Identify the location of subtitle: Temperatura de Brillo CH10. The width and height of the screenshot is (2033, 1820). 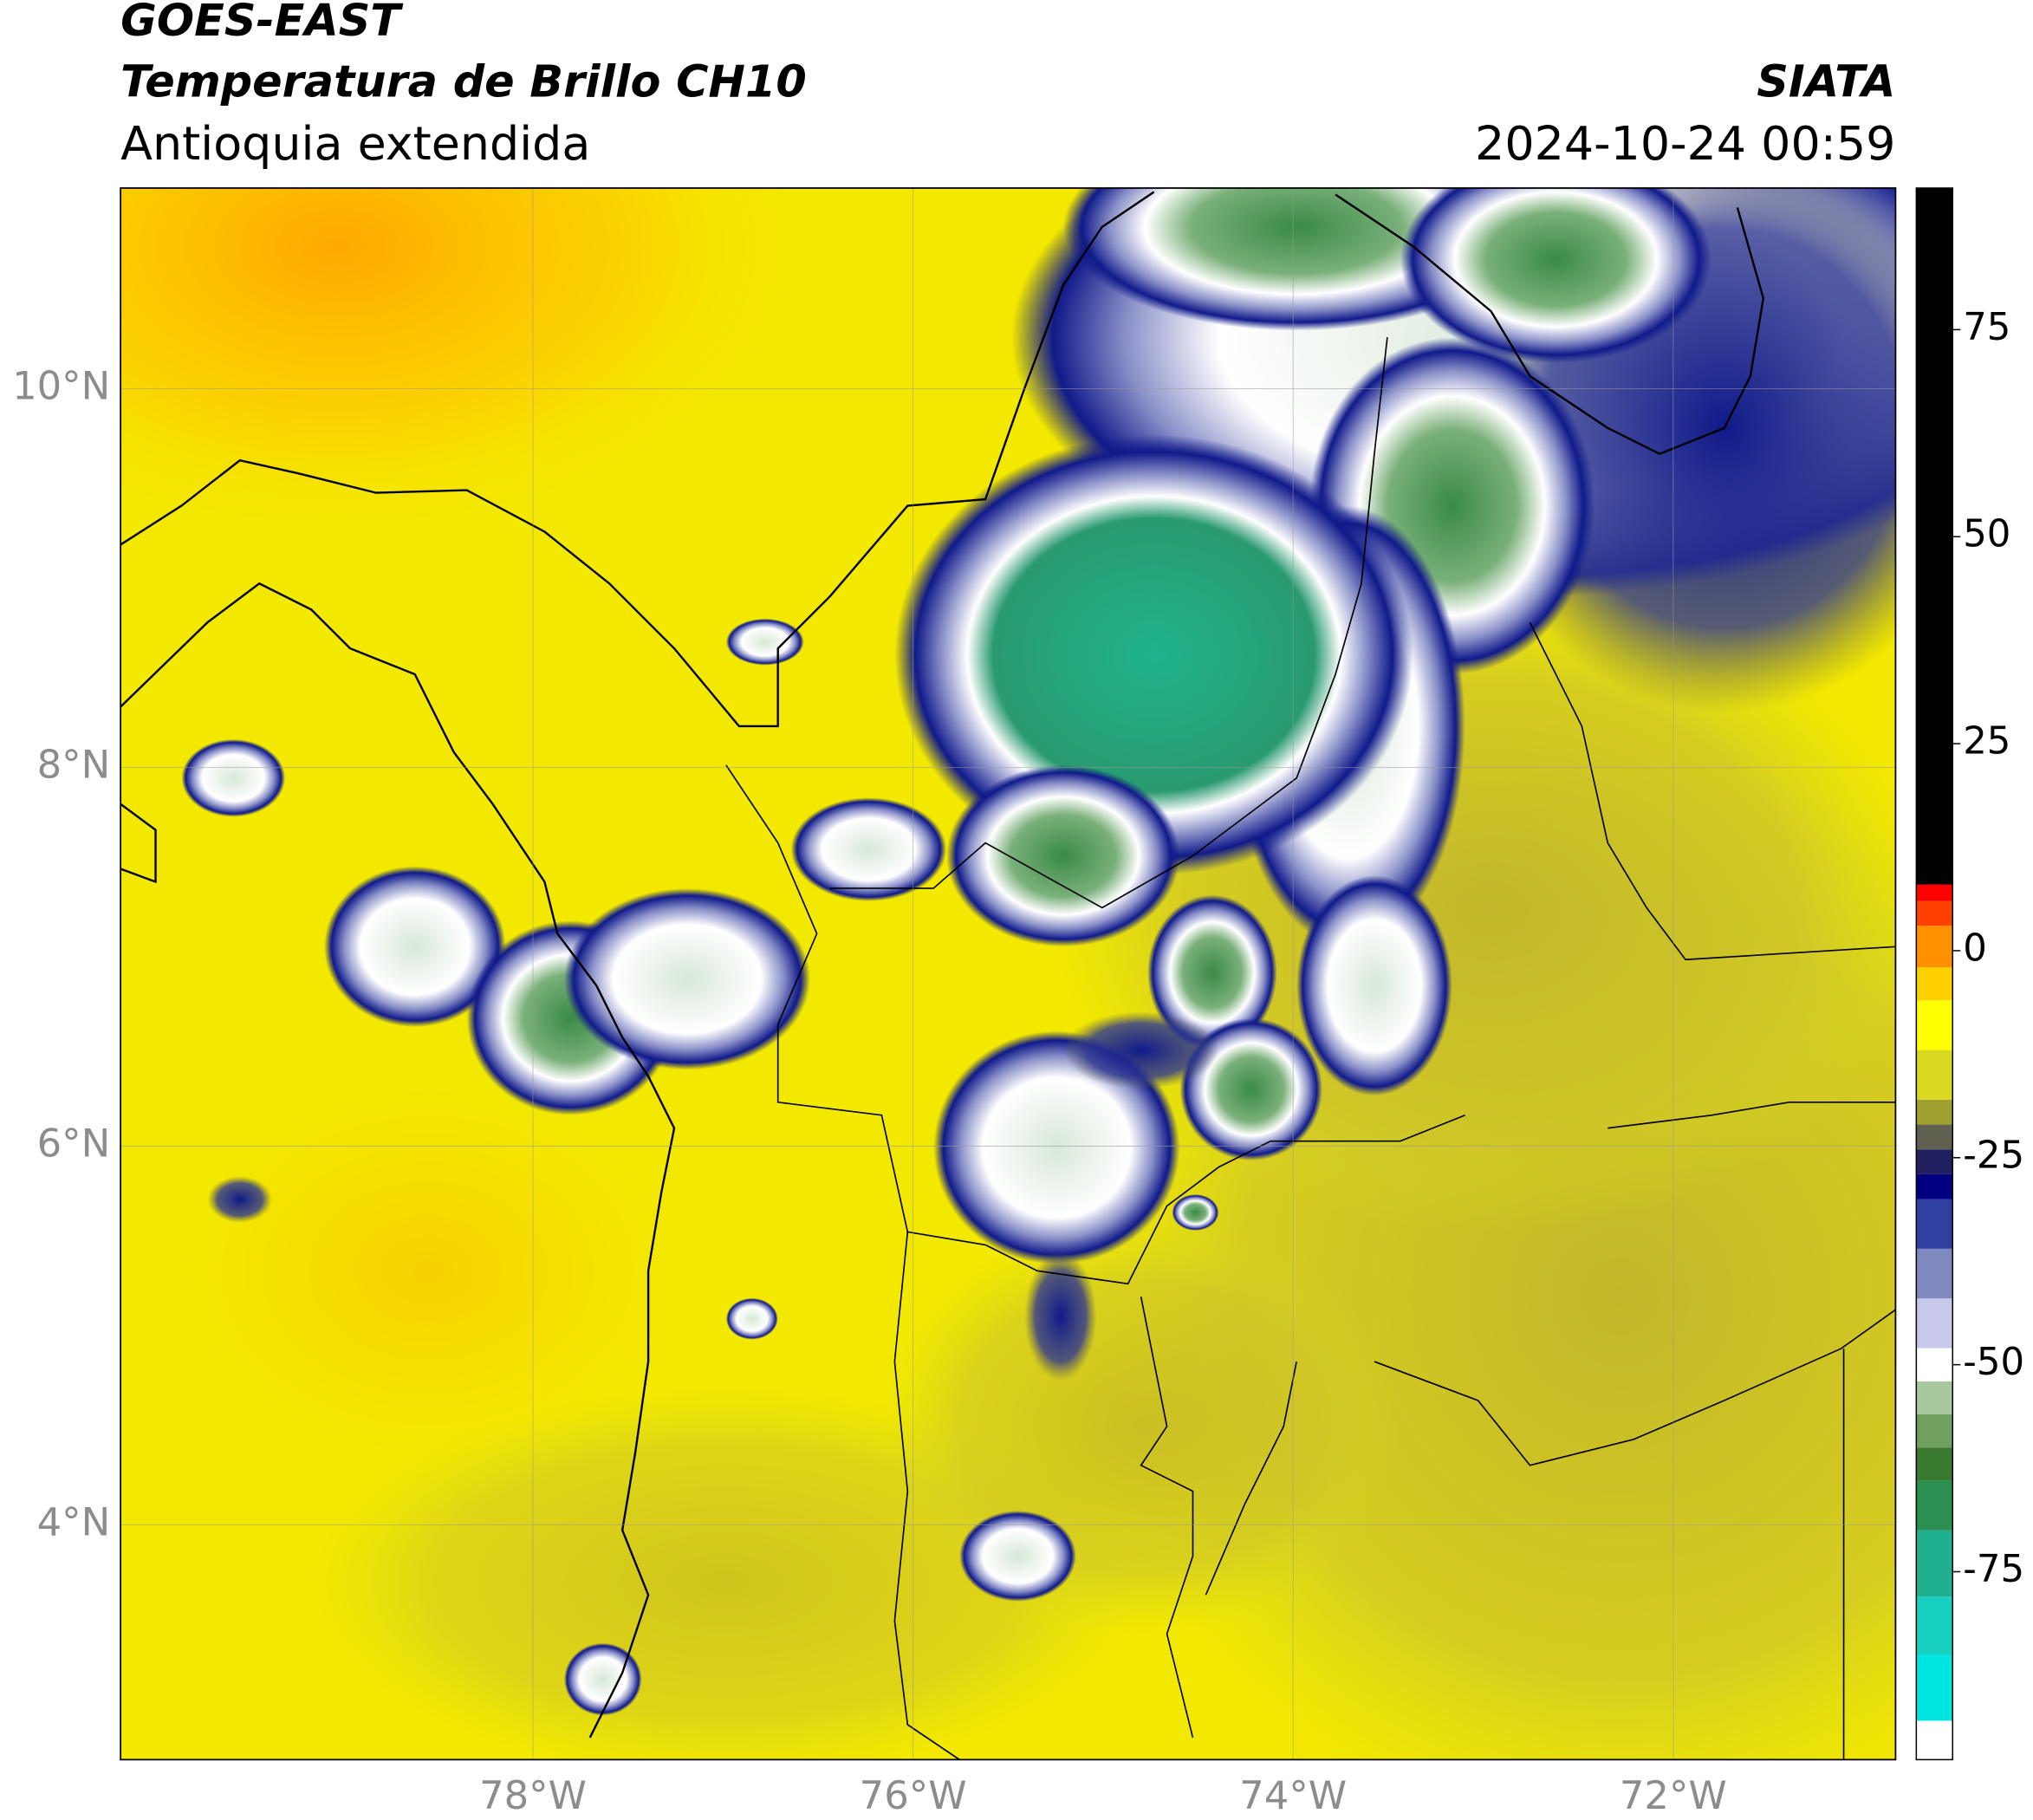
(464, 81).